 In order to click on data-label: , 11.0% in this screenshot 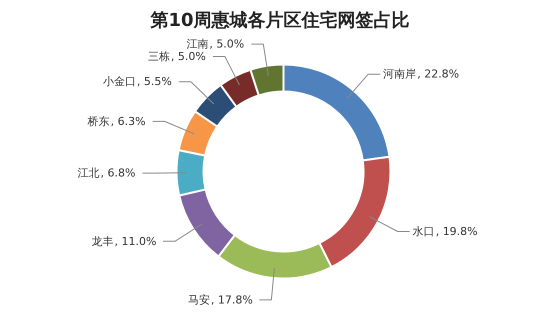, I will do `click(135, 241)`.